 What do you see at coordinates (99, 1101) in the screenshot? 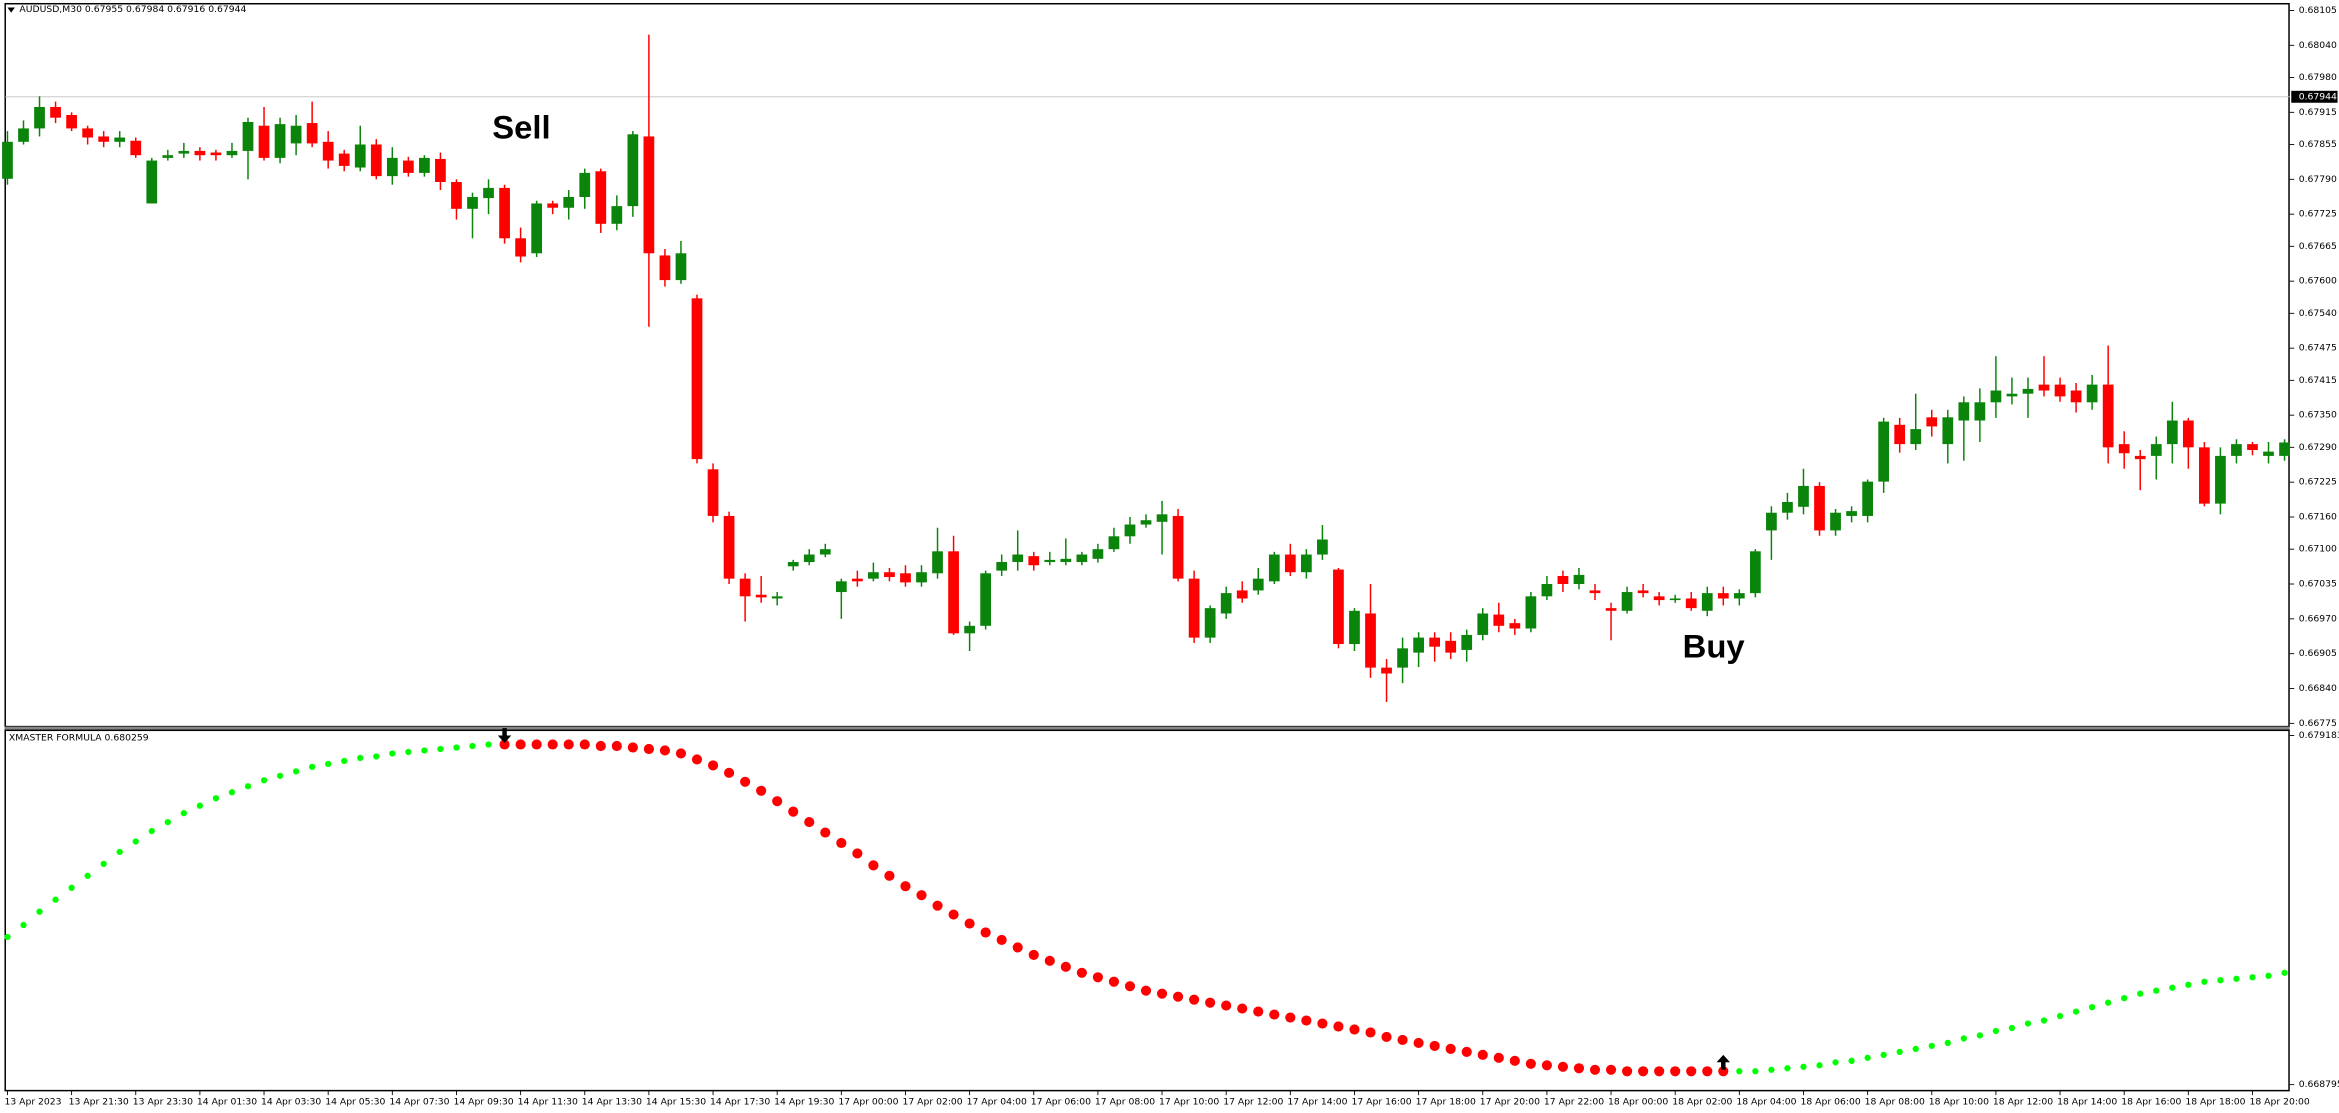
I see `x-tick-label: 13 Apr 21:30` at bounding box center [99, 1101].